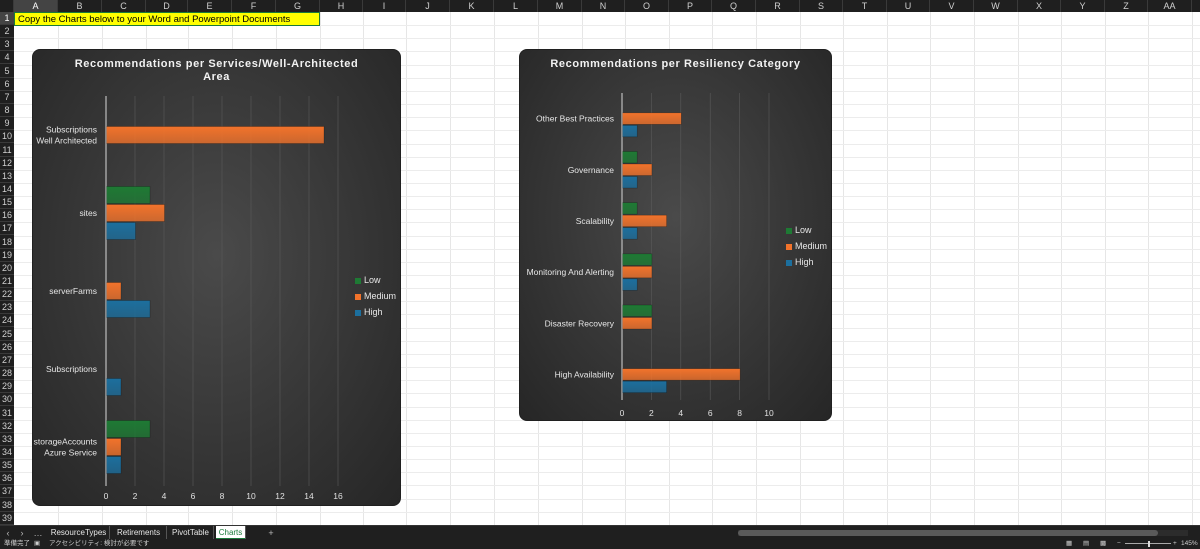  What do you see at coordinates (821, 6) in the screenshot?
I see `column-header-s: S` at bounding box center [821, 6].